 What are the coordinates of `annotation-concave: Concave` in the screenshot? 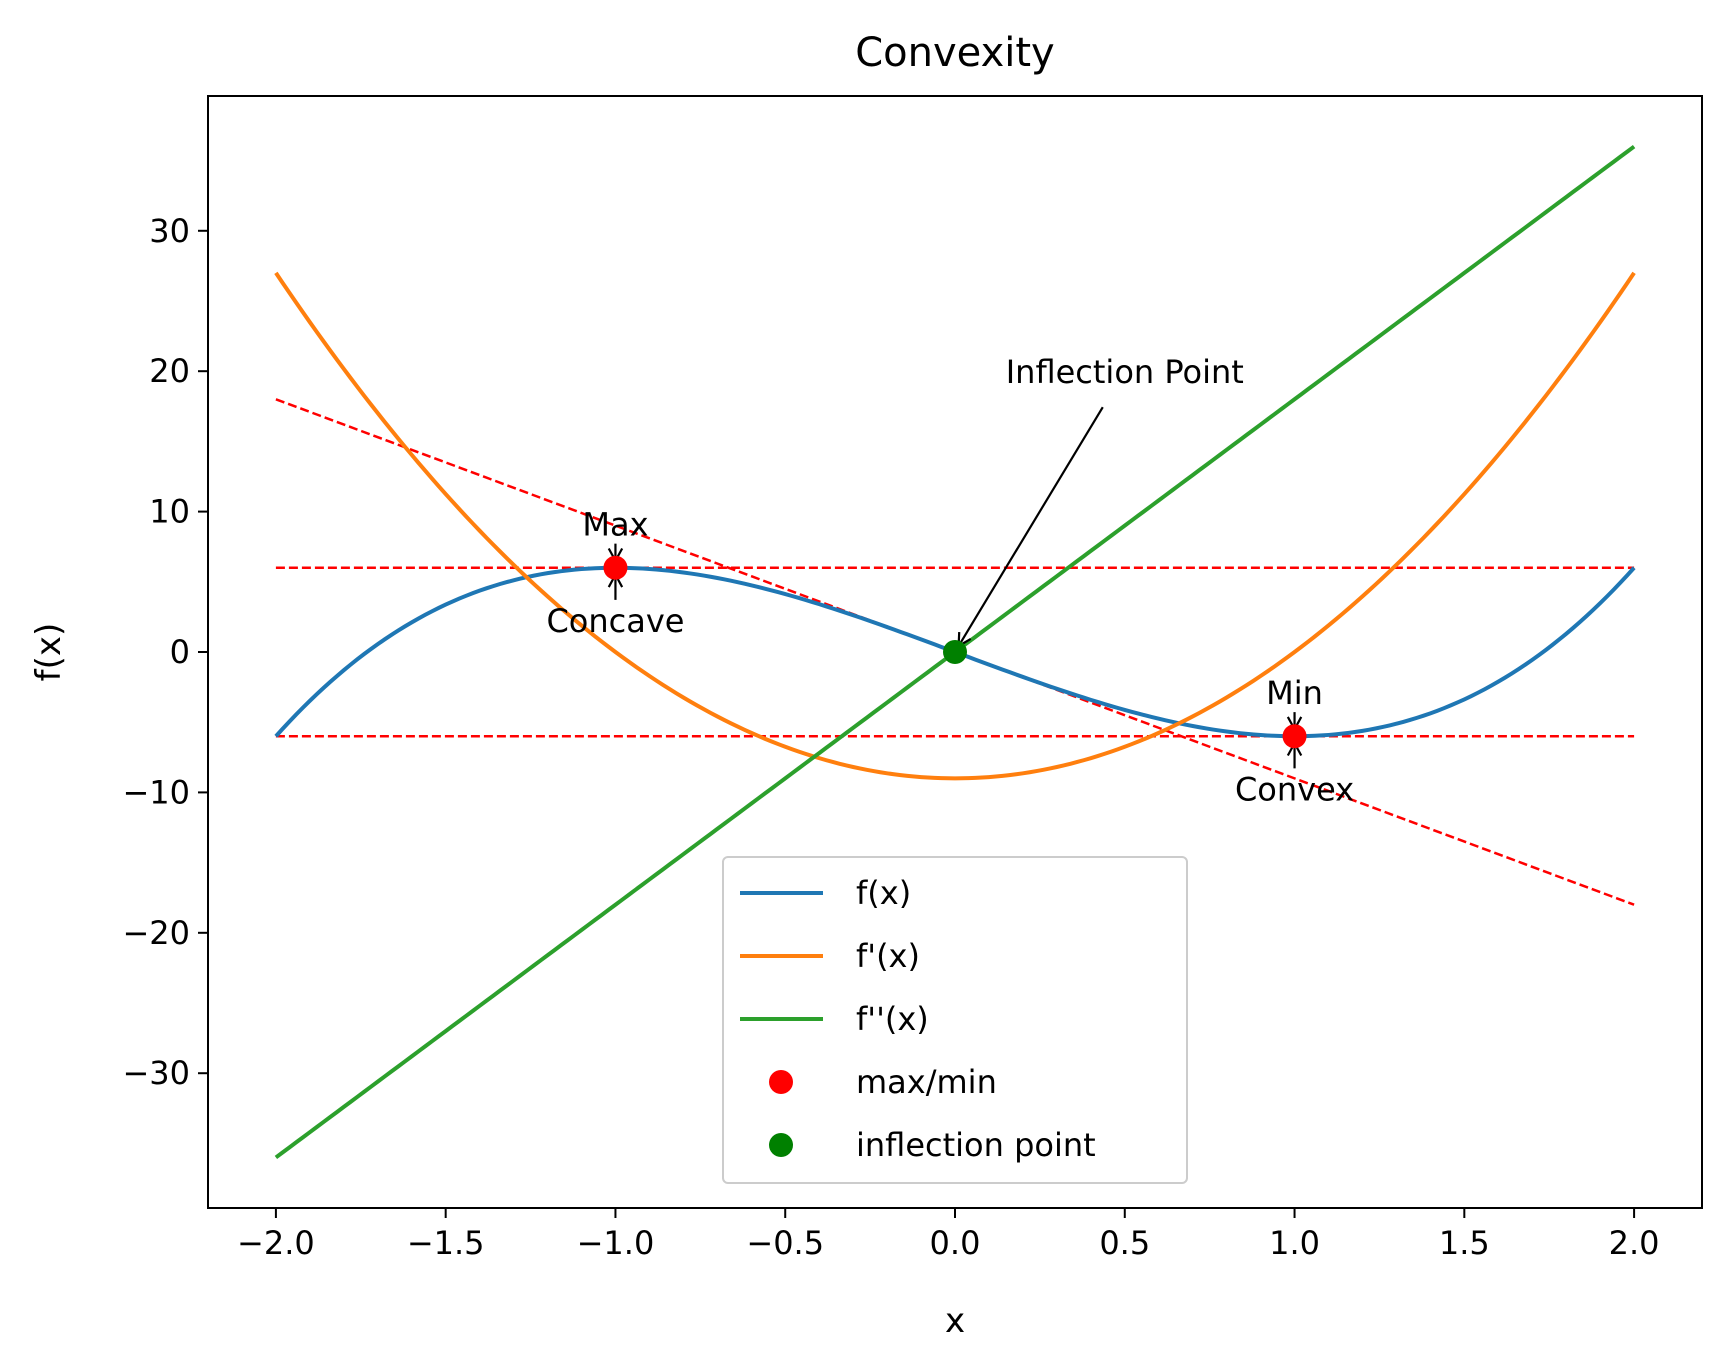 It's located at (615, 606).